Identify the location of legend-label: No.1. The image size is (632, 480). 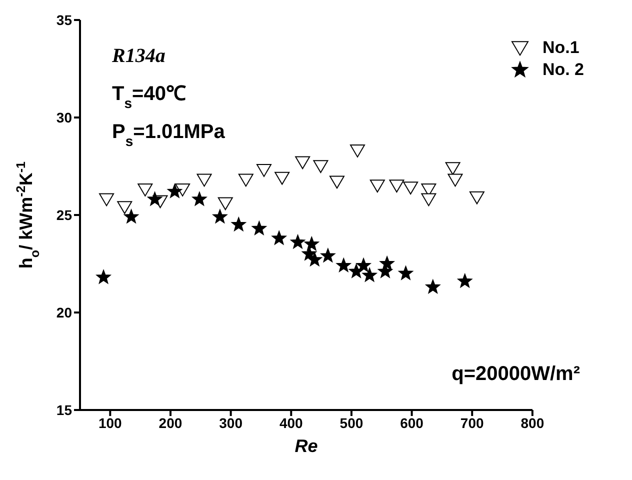
(561, 48).